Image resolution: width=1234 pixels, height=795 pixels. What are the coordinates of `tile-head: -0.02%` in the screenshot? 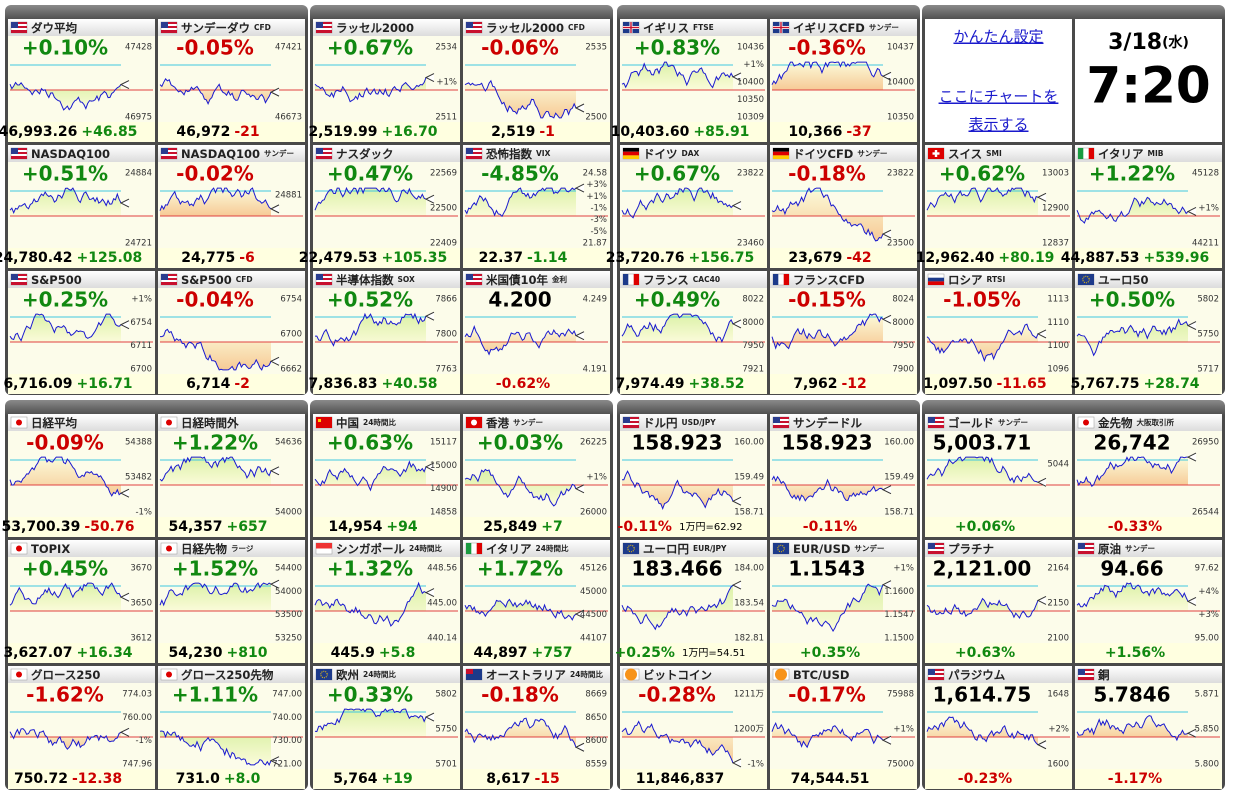 It's located at (215, 174).